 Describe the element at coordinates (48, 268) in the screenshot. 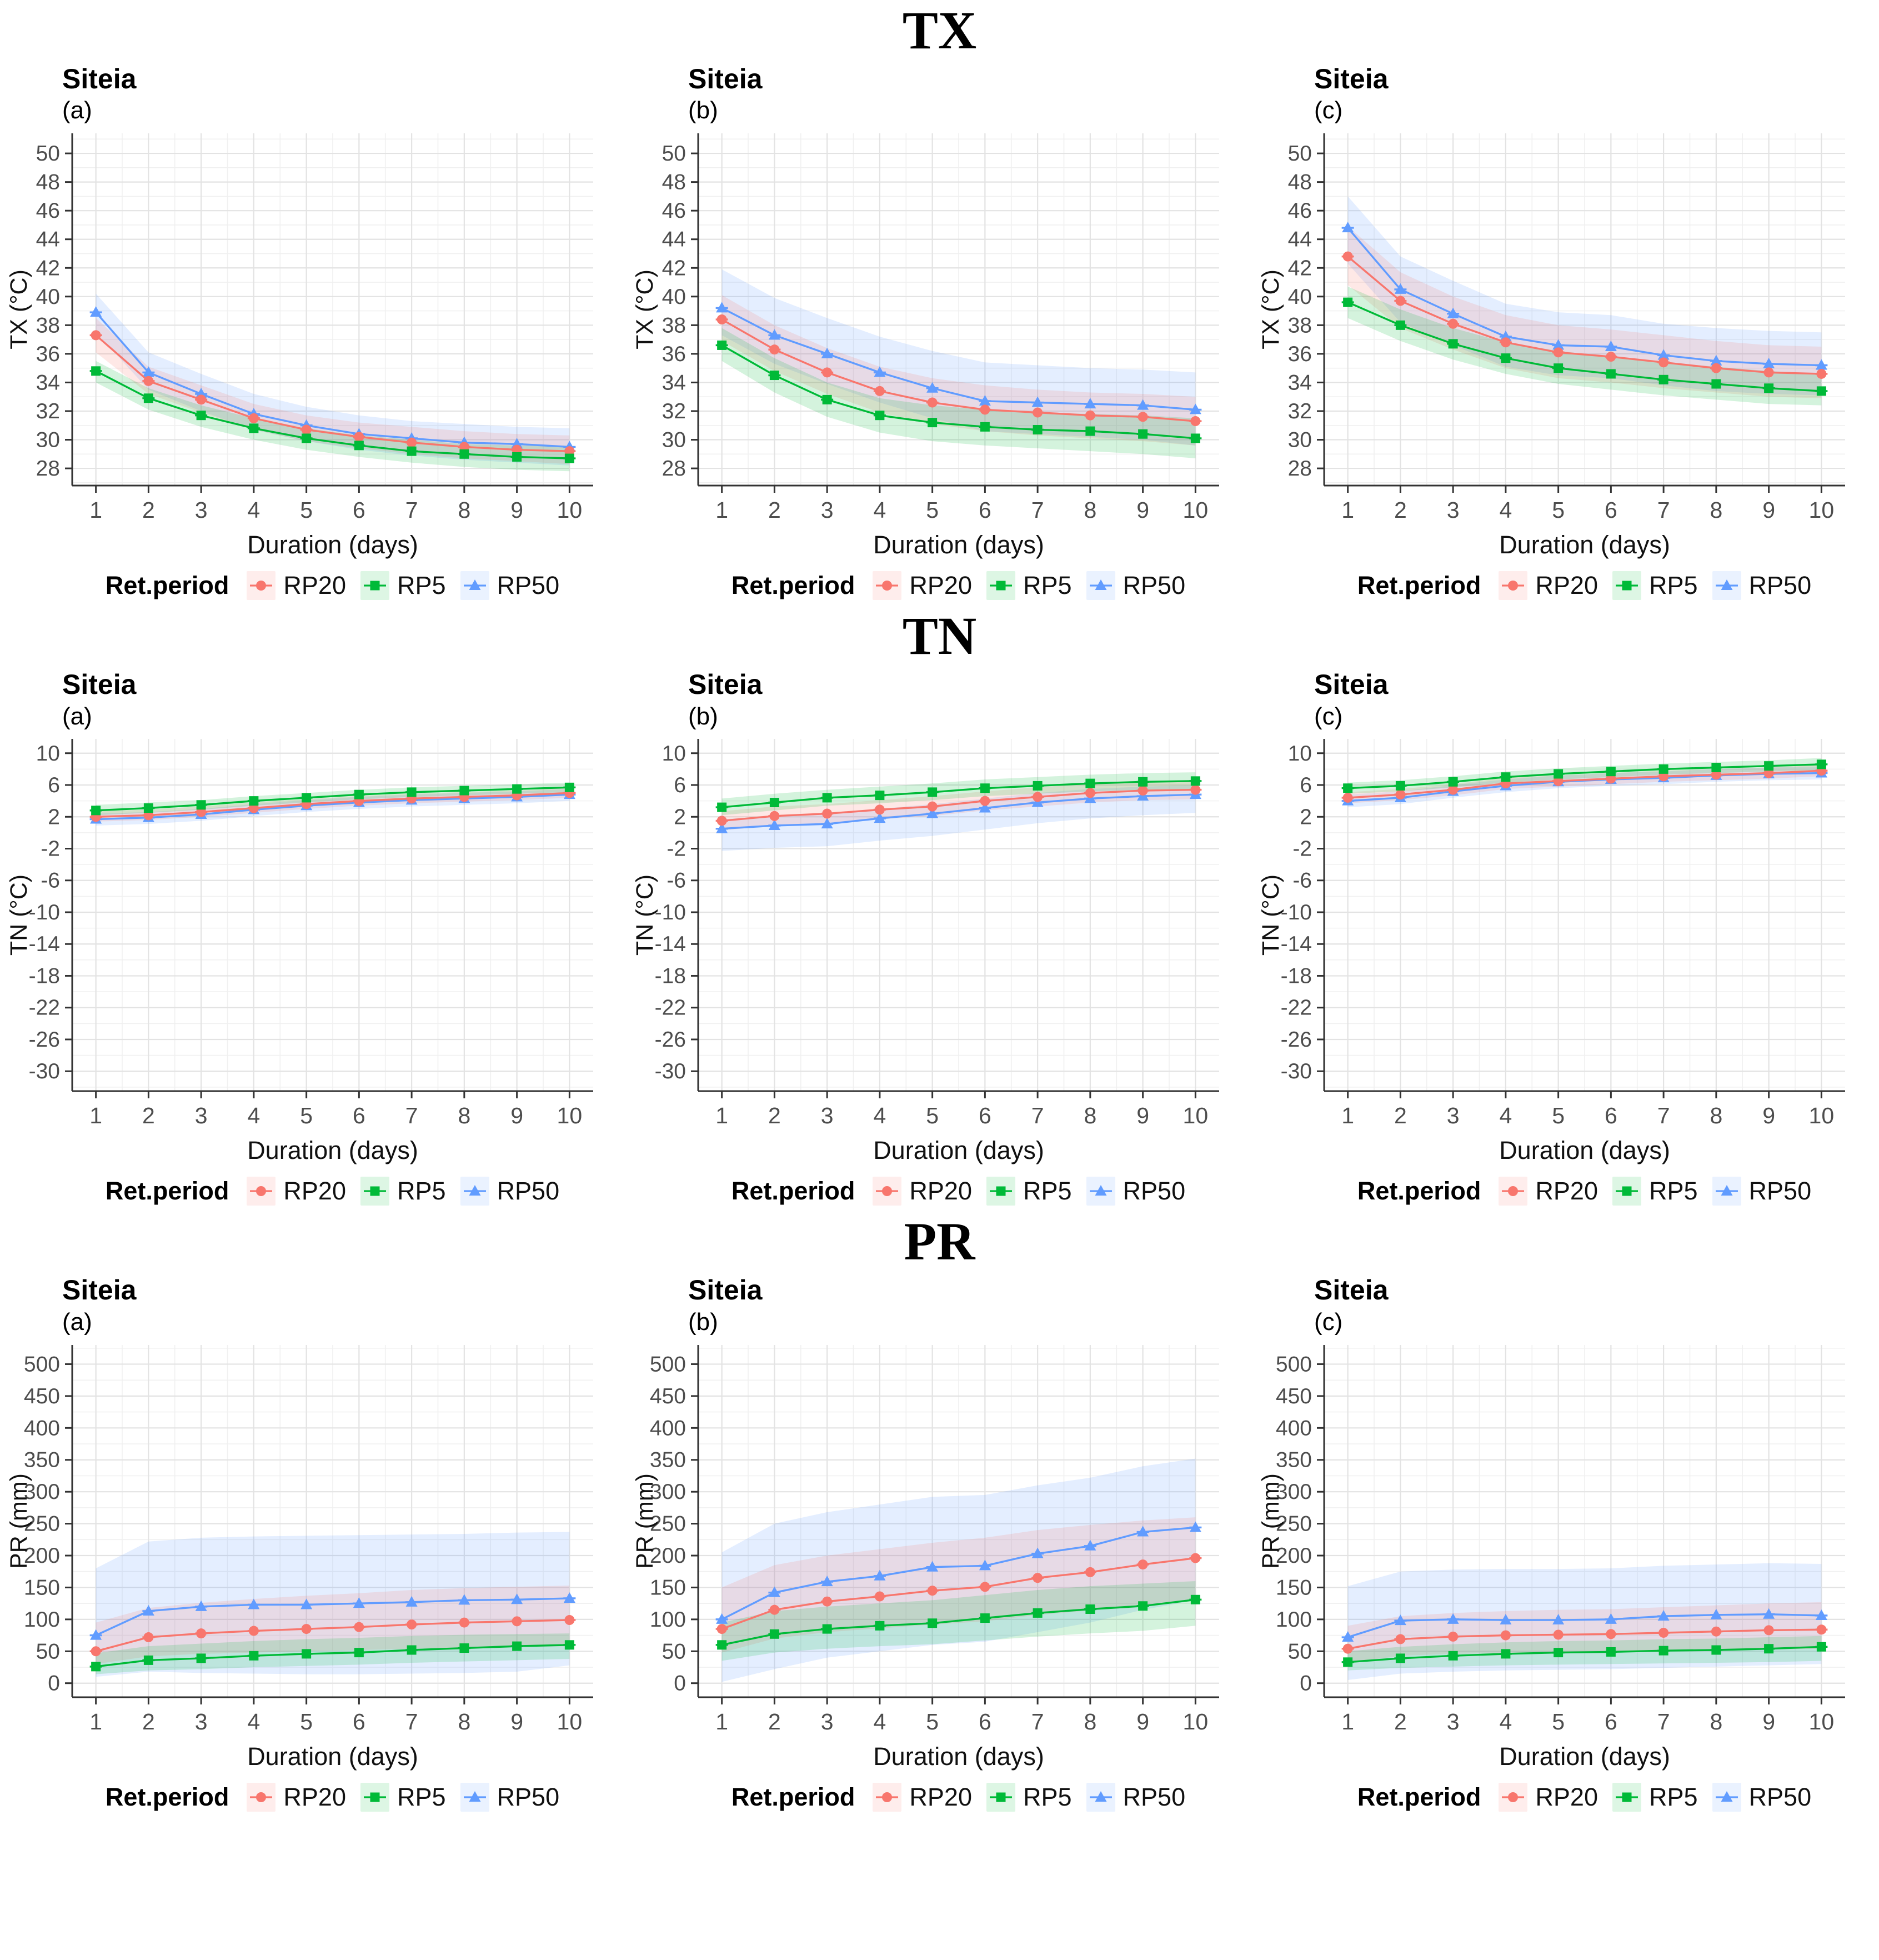

I see `svg-text: 42` at that location.